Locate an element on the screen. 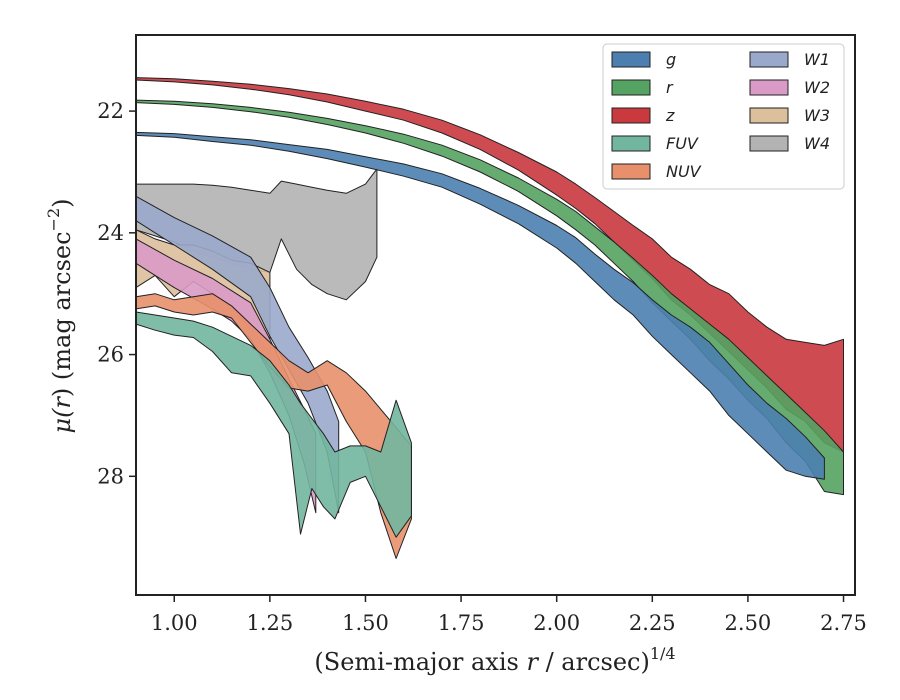  legend-swatch-W4 is located at coordinates (769, 143).